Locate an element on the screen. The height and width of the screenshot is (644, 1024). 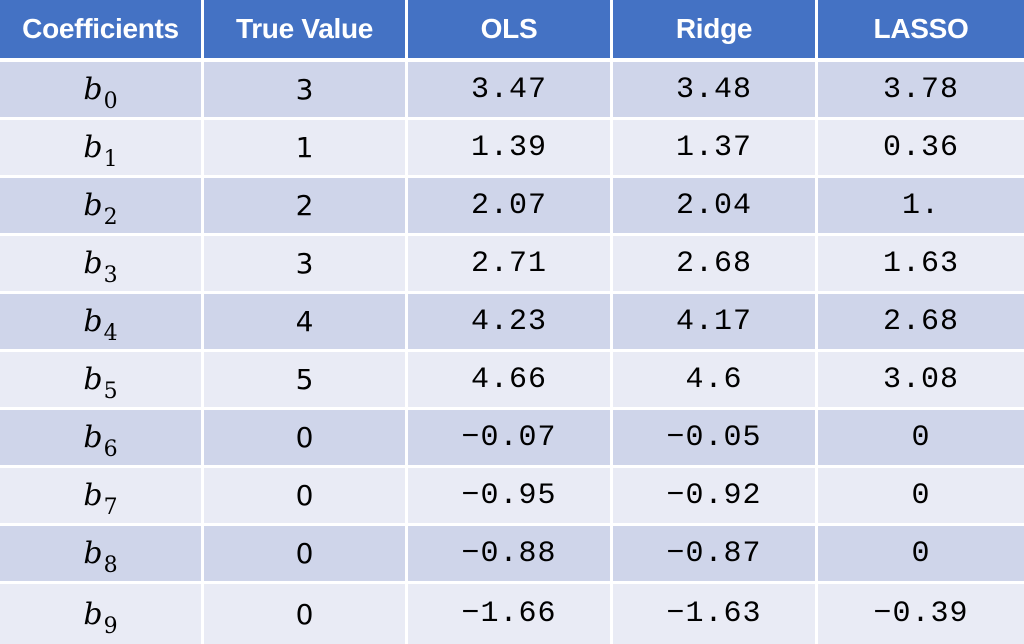
header-ridge: Ridge is located at coordinates (715, 31).